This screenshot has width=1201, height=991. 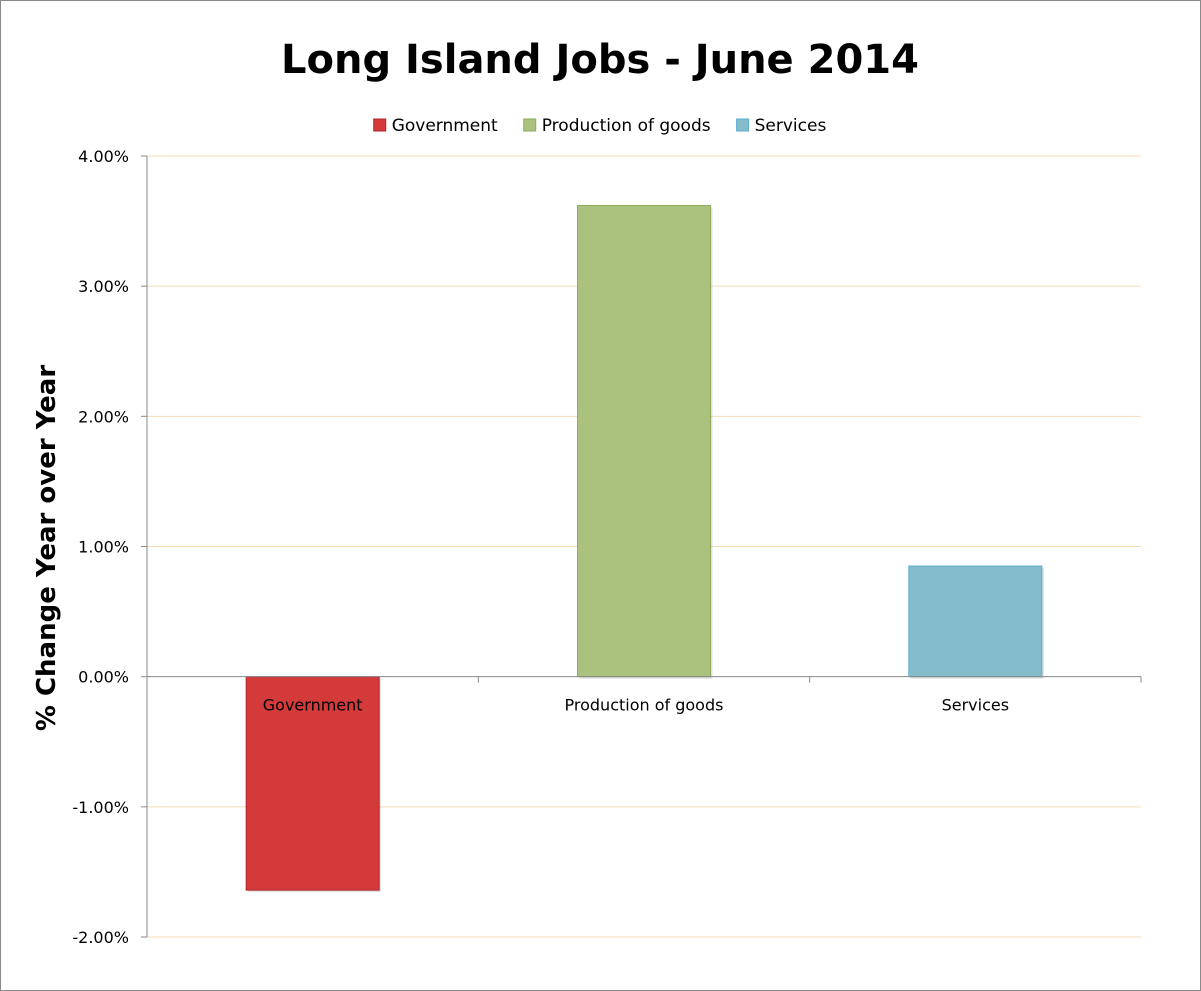 I want to click on legend: Government Production of goods Services, so click(x=600, y=126).